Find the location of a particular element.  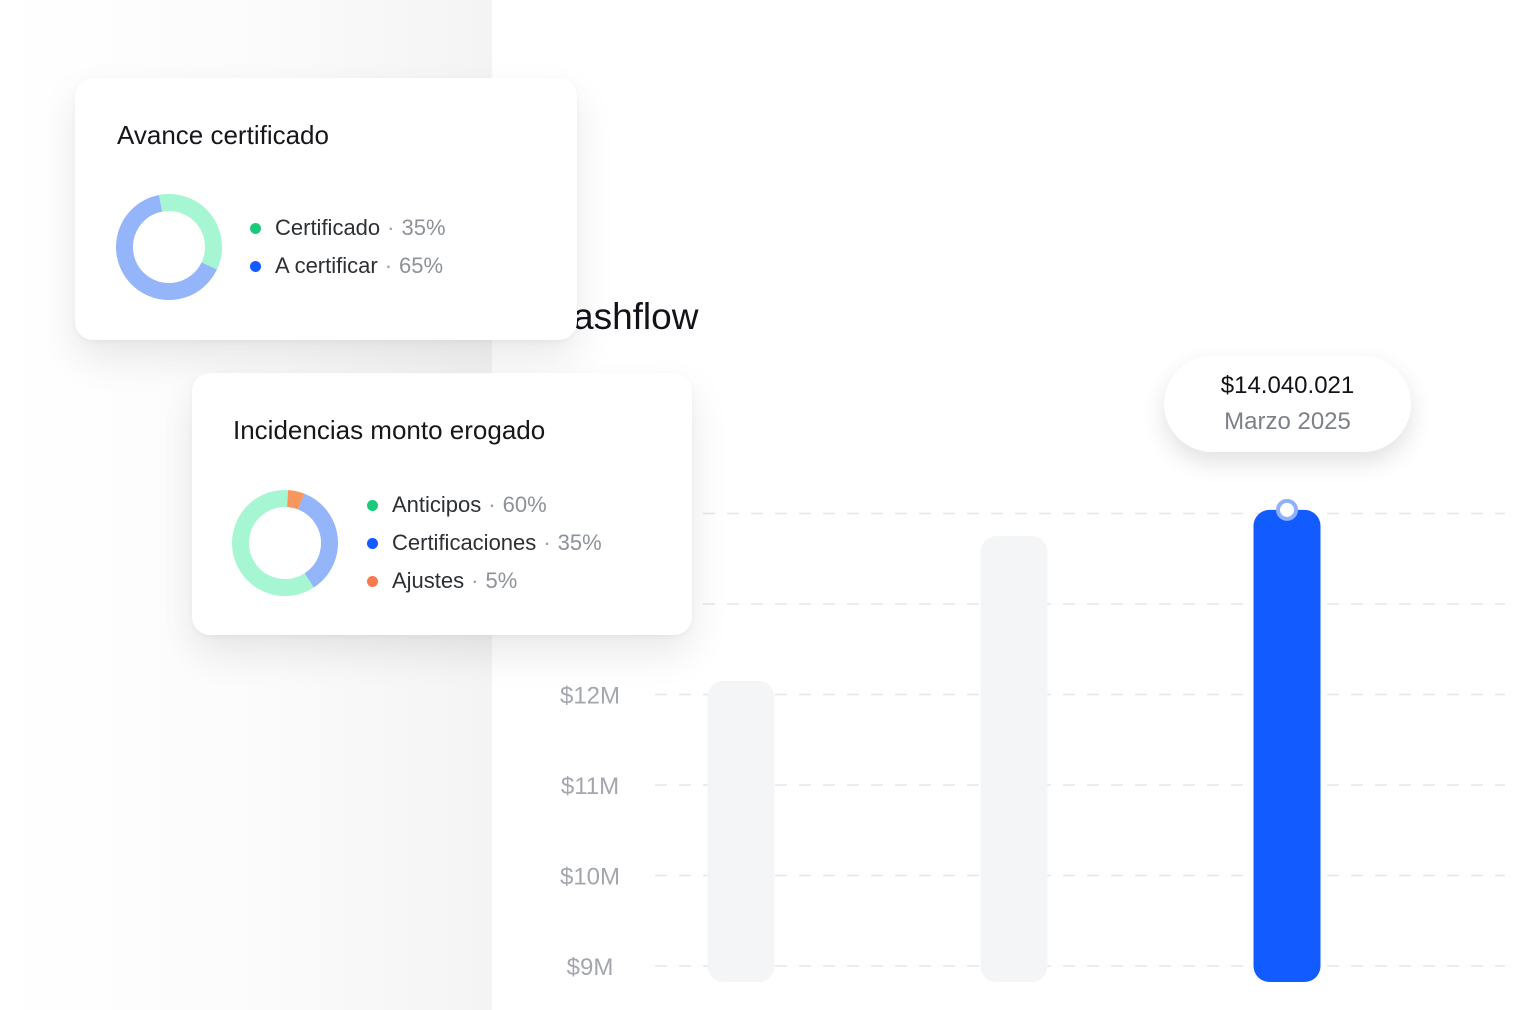

legend-percent: 5% is located at coordinates (501, 580).